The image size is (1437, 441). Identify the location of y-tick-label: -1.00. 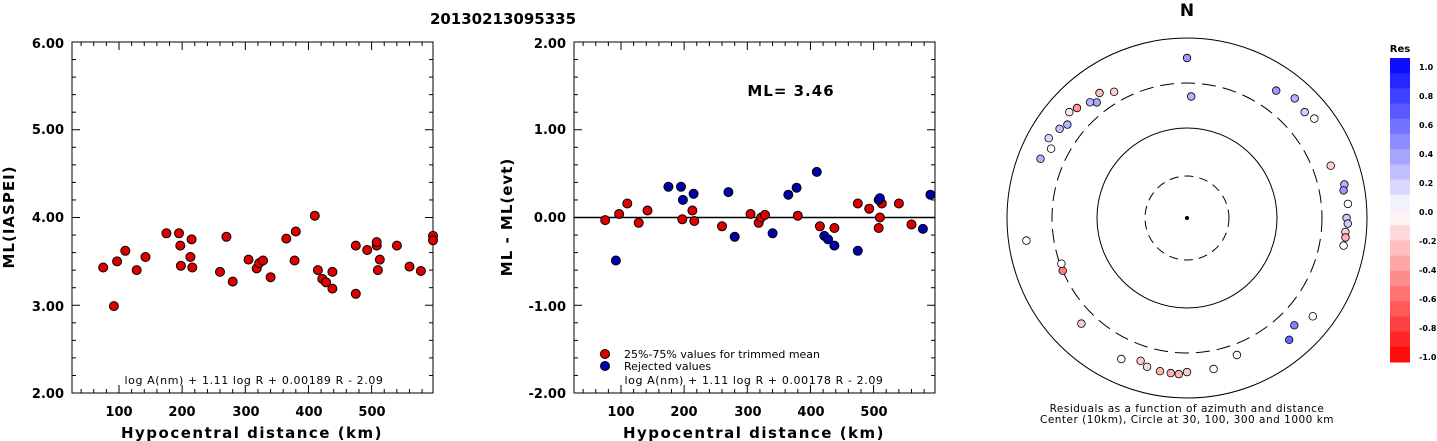
(547, 307).